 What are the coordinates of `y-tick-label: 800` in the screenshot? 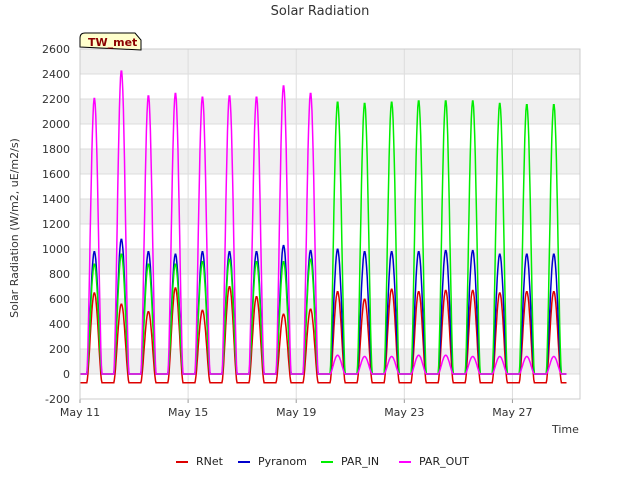 It's located at (59, 274).